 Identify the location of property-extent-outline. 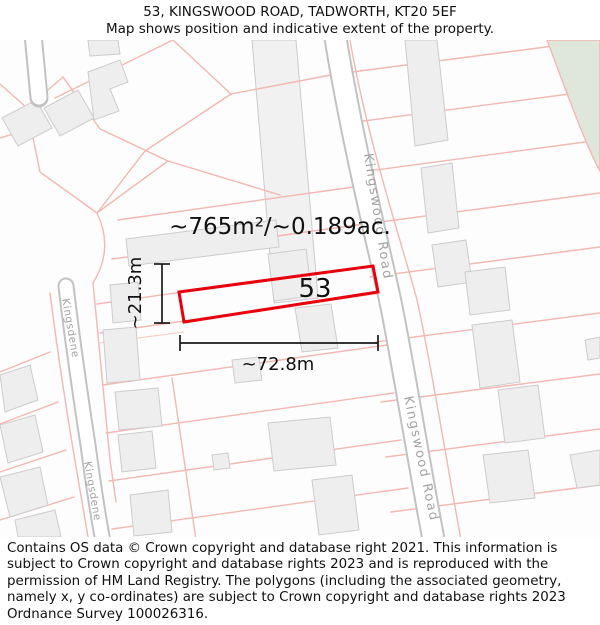
(278, 294).